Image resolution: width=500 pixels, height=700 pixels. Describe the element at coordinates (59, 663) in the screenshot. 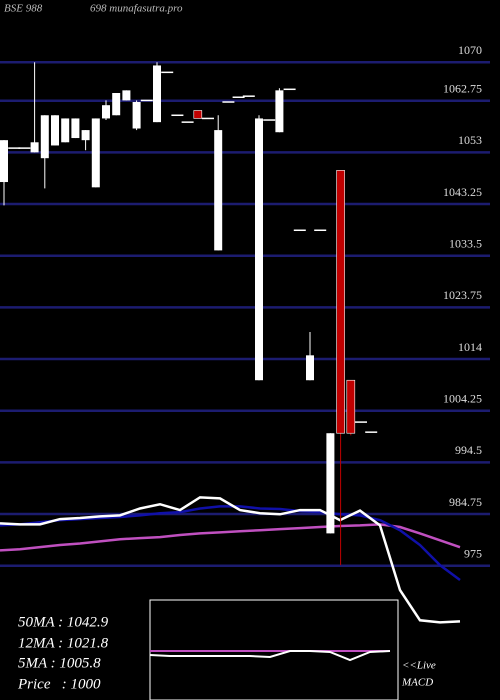

I see `ma-label: 5MA : 1005.8` at that location.